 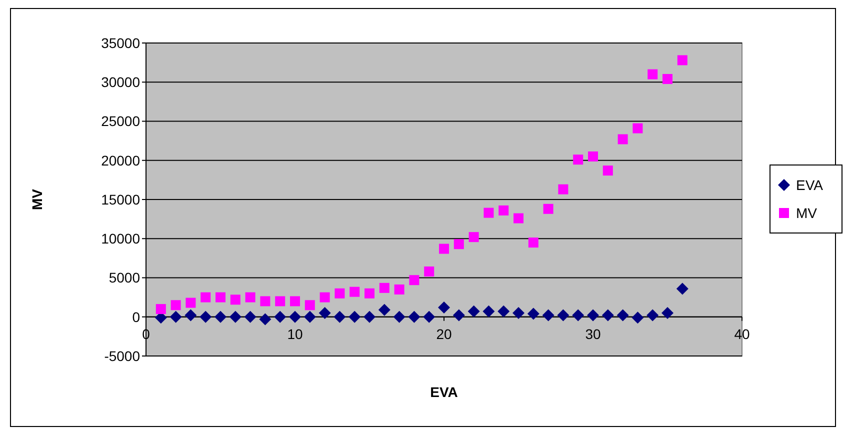 What do you see at coordinates (122, 356) in the screenshot?
I see `y-tick-label: -5000` at bounding box center [122, 356].